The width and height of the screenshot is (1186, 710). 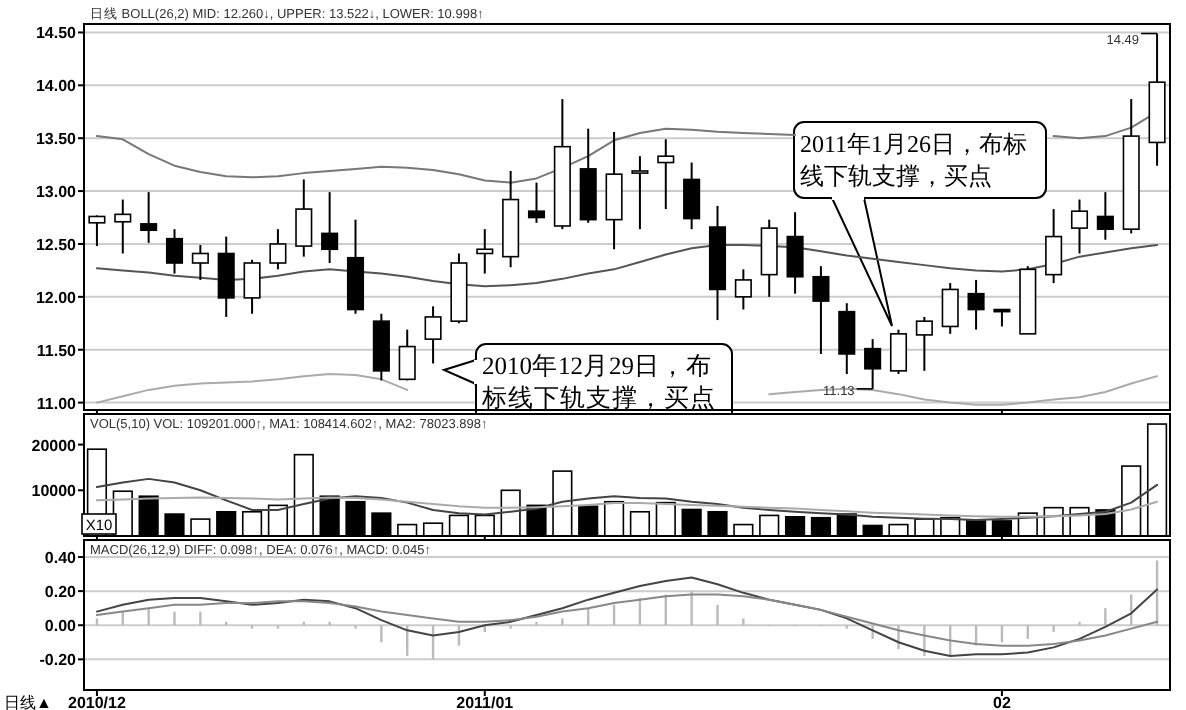 What do you see at coordinates (57, 403) in the screenshot?
I see `y-tick-label: 11.00` at bounding box center [57, 403].